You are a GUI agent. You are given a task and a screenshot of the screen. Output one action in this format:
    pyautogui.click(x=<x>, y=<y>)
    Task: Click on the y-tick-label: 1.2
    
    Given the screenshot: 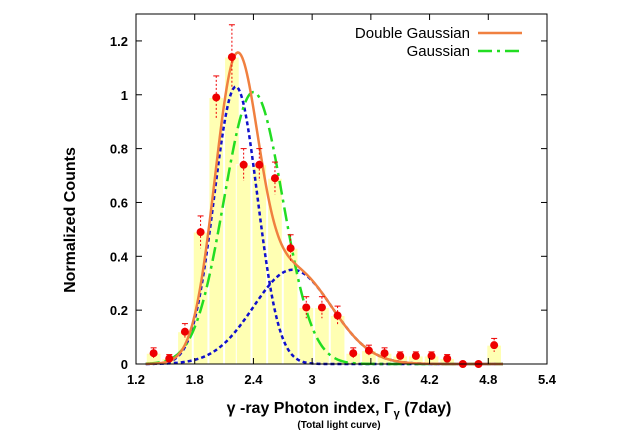 What is the action you would take?
    pyautogui.click(x=119, y=41)
    